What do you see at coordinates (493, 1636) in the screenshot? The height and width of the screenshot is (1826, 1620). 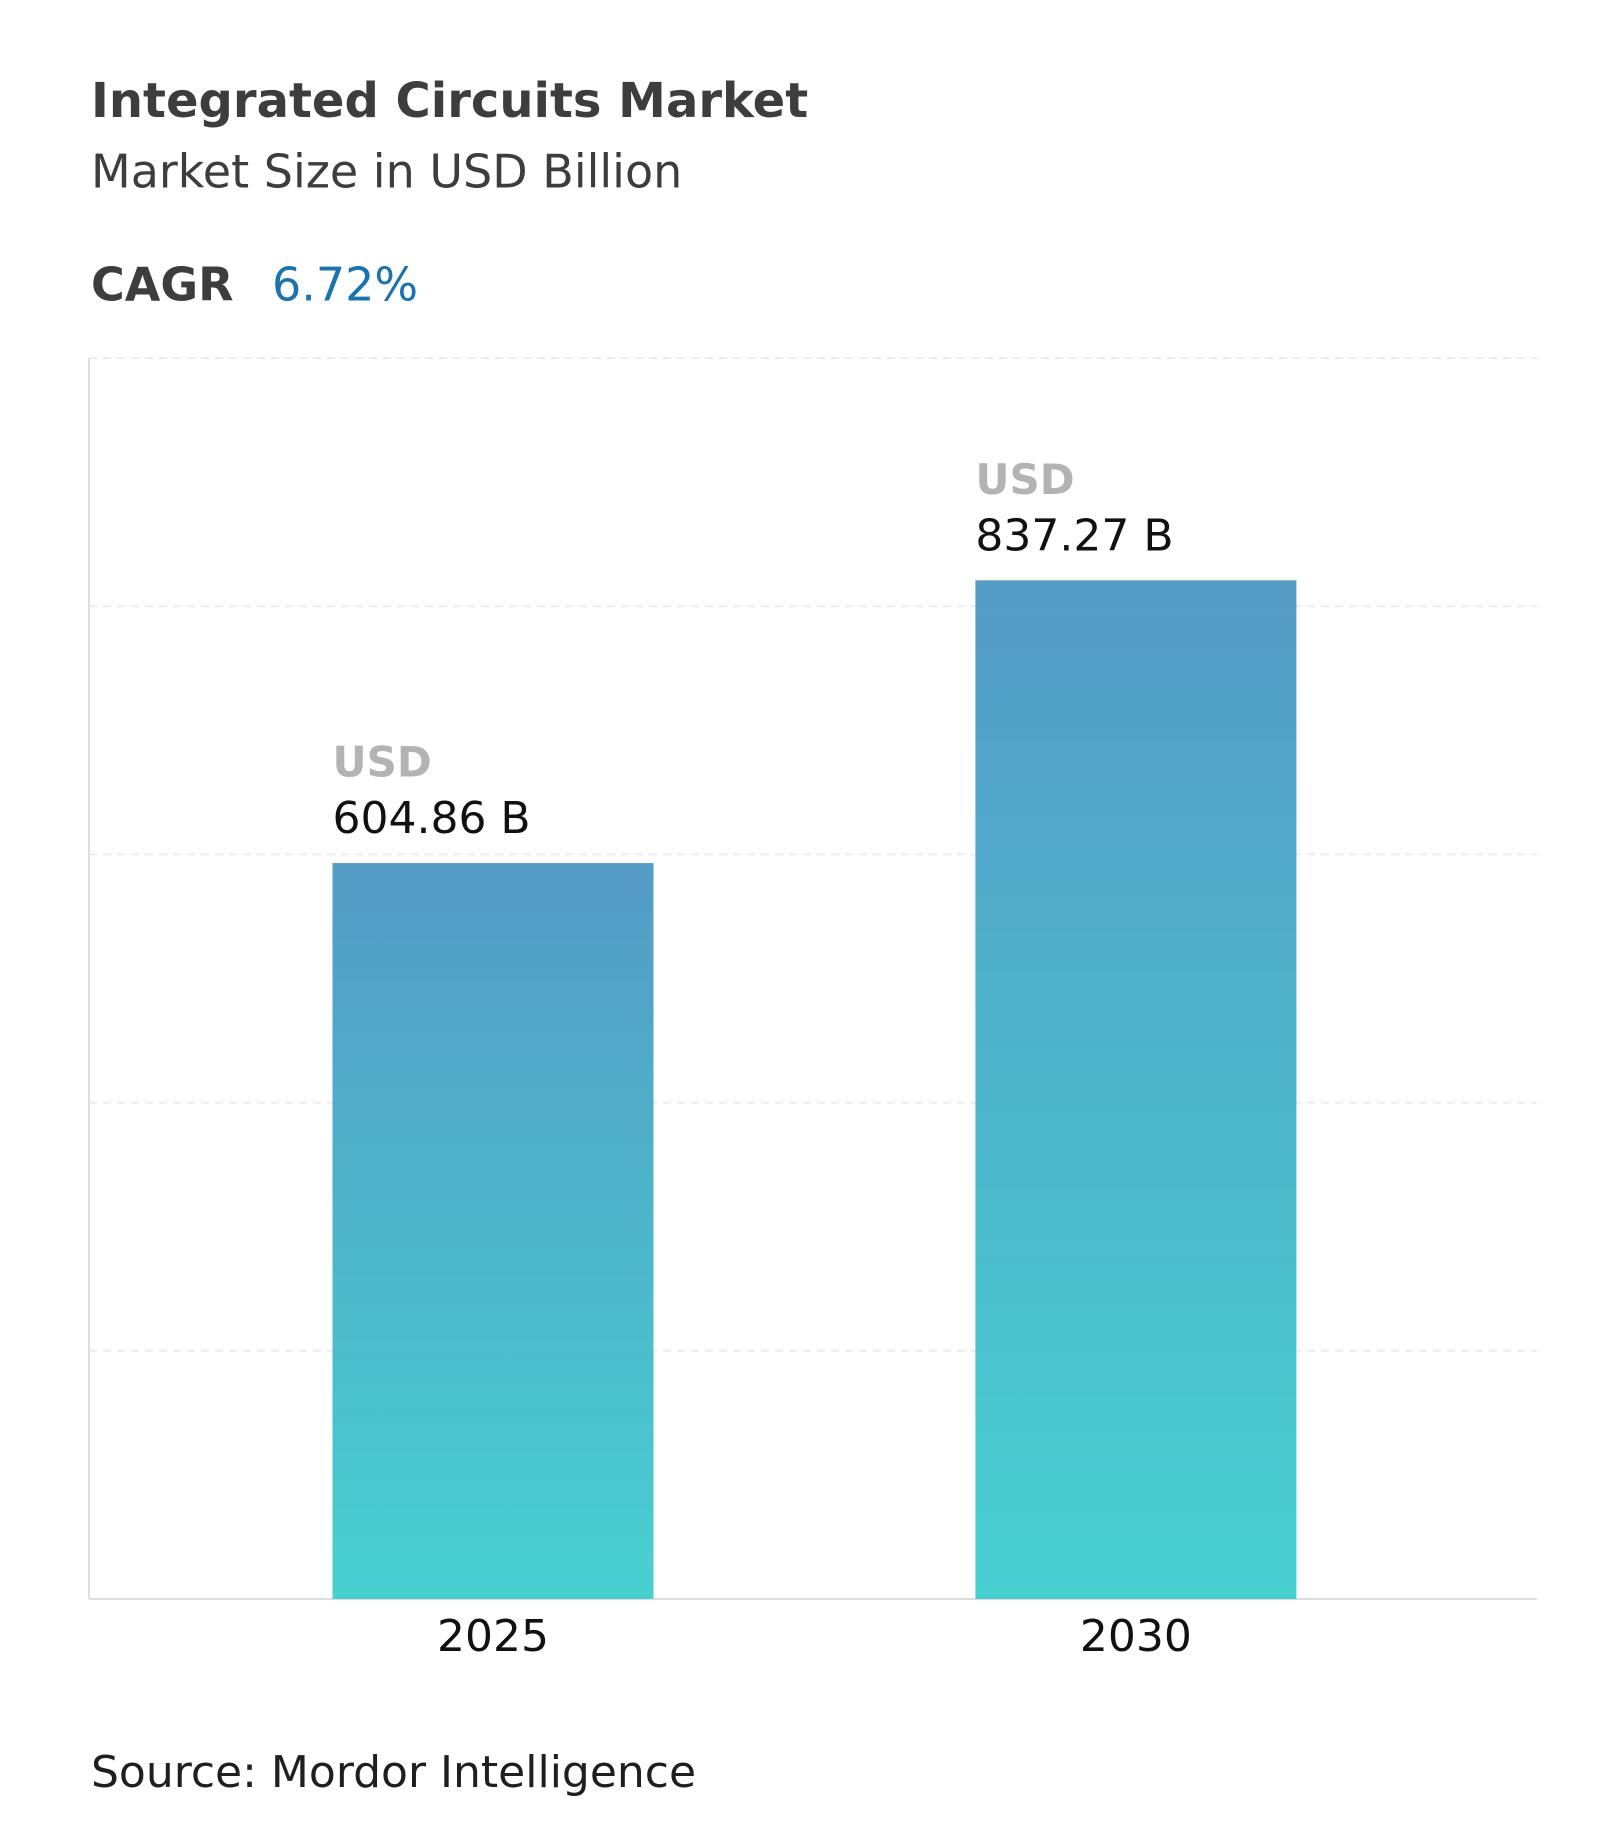 I see `x-tick-label: 2025` at bounding box center [493, 1636].